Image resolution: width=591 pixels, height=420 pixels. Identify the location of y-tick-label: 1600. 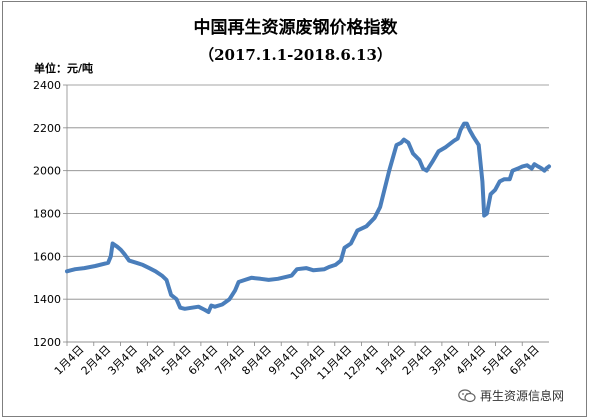
(47, 256).